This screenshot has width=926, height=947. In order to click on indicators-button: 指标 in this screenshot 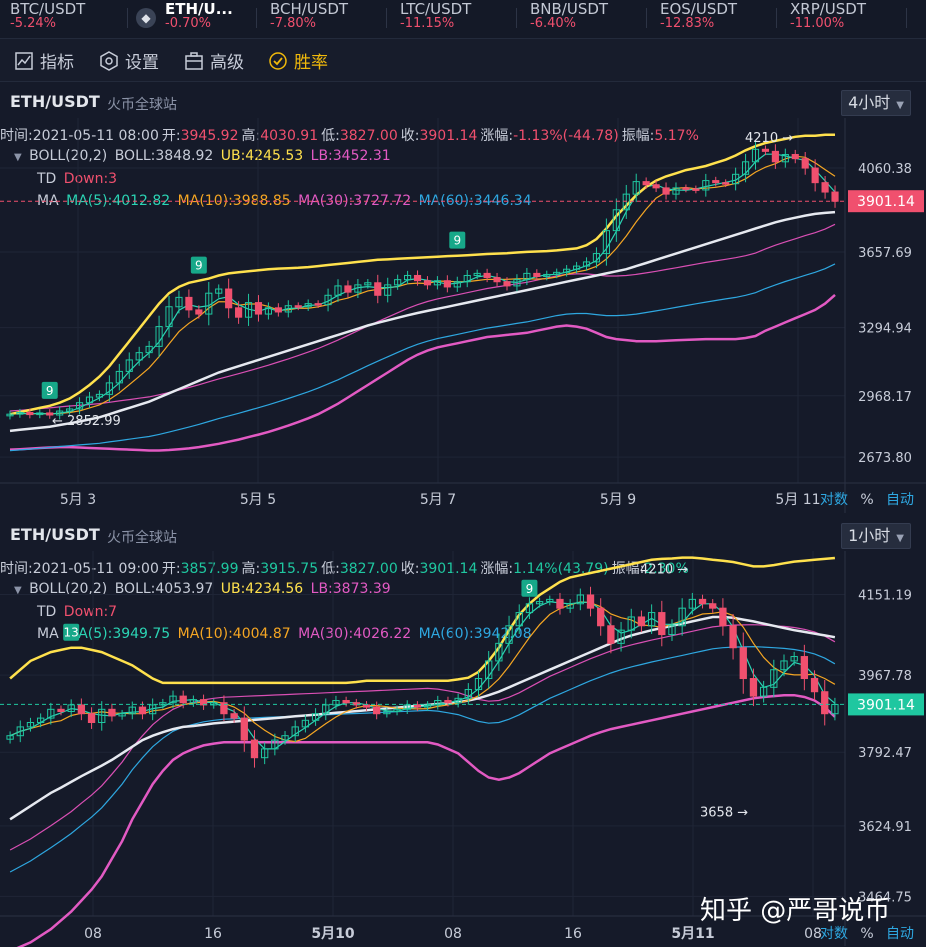, I will do `click(44, 60)`.